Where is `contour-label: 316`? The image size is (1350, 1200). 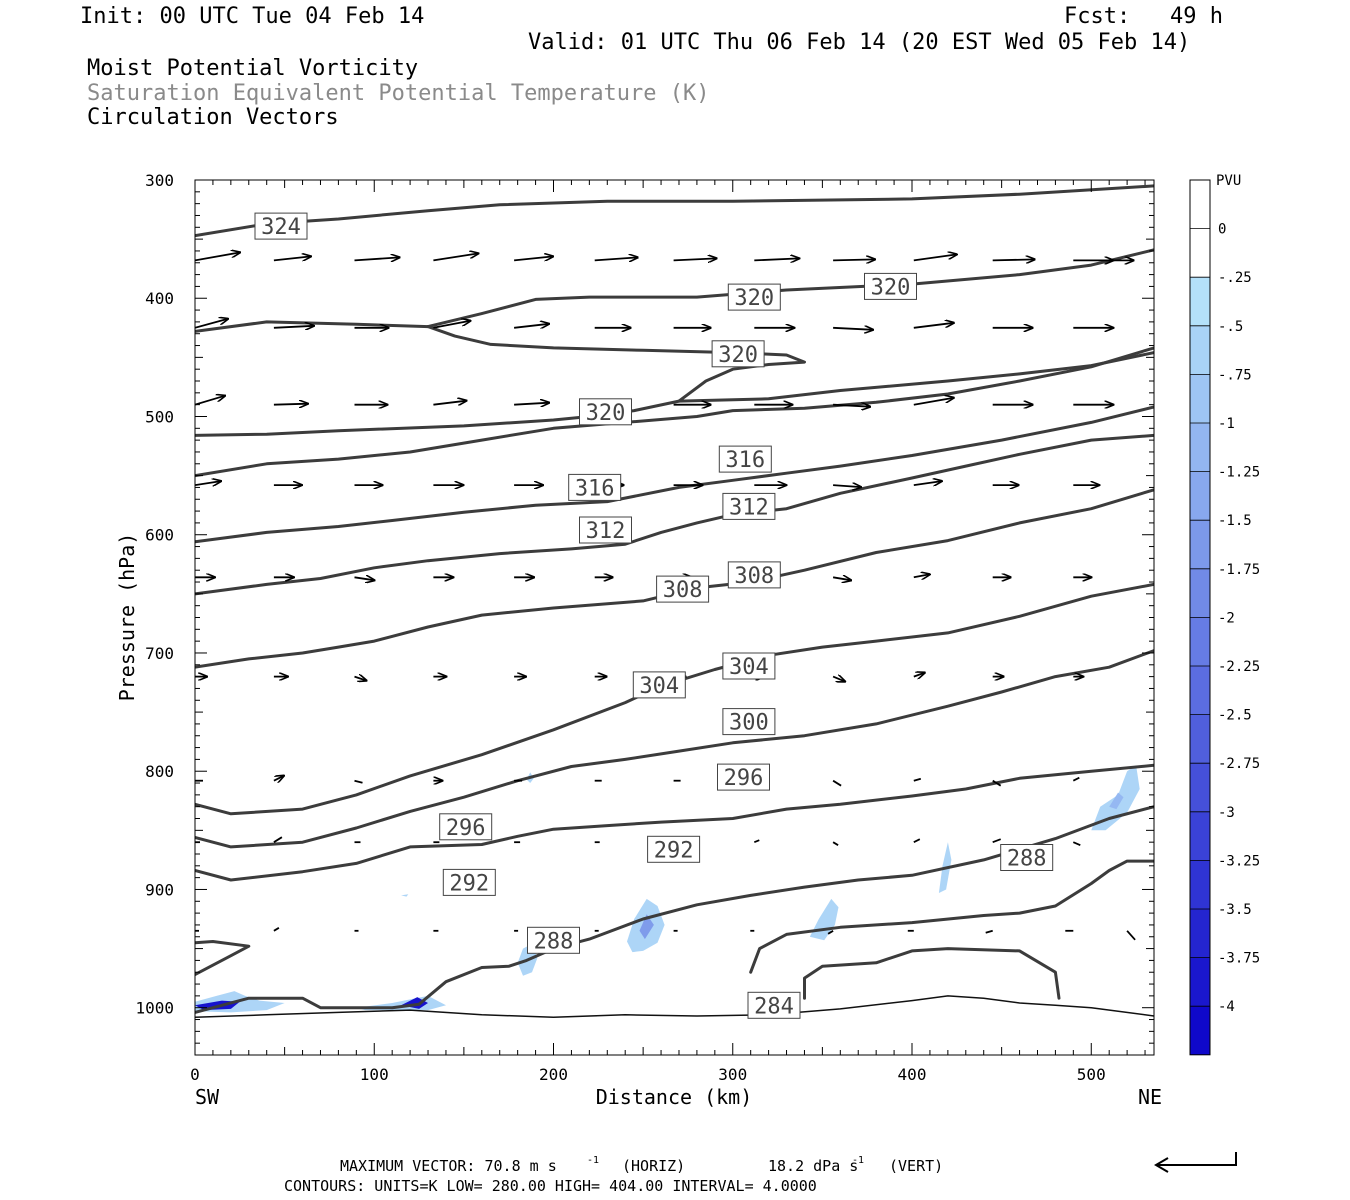 contour-label: 316 is located at coordinates (595, 488).